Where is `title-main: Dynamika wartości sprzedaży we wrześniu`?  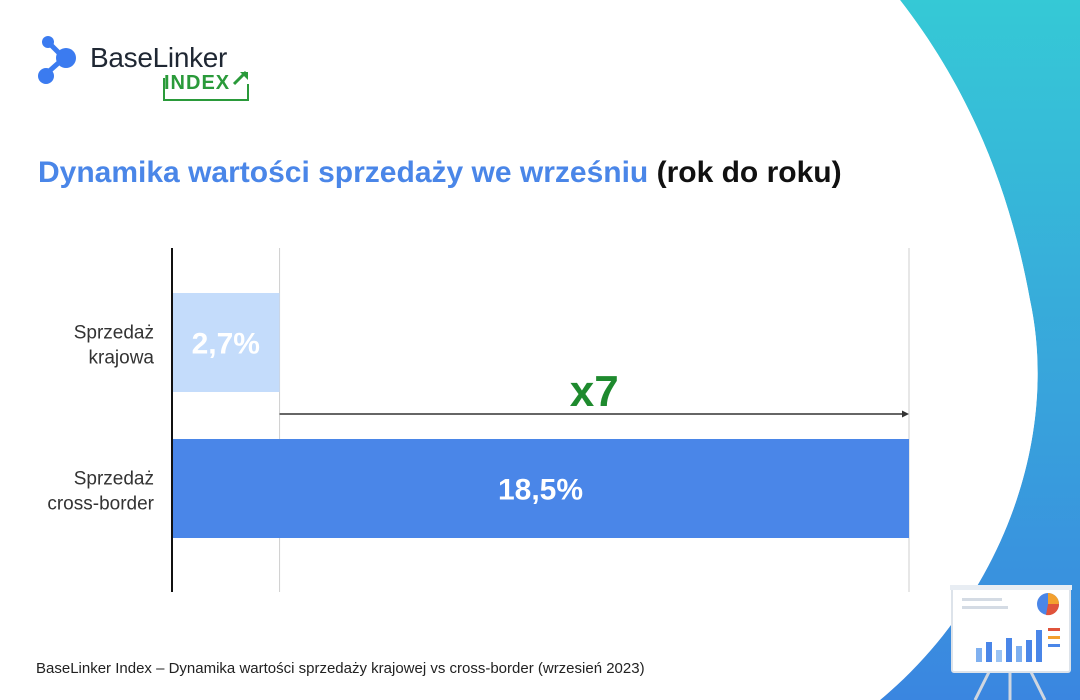
title-main: Dynamika wartości sprzedaży we wrześniu is located at coordinates (343, 172).